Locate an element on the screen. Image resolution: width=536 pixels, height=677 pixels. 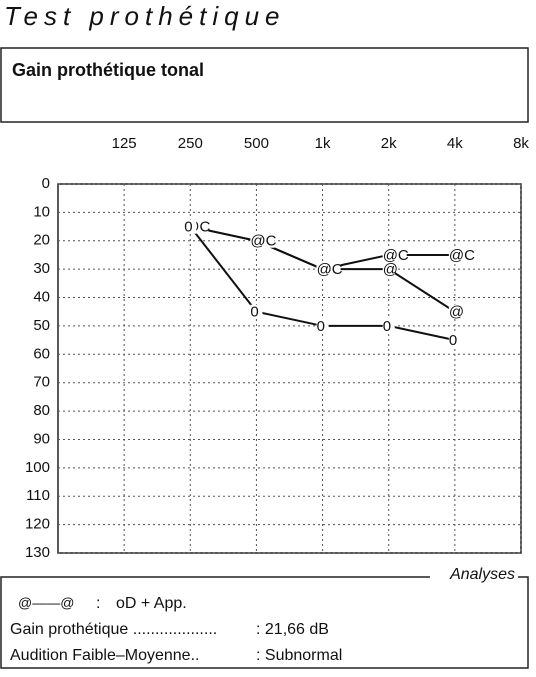
row-value: : 21,66 dB is located at coordinates (292, 629).